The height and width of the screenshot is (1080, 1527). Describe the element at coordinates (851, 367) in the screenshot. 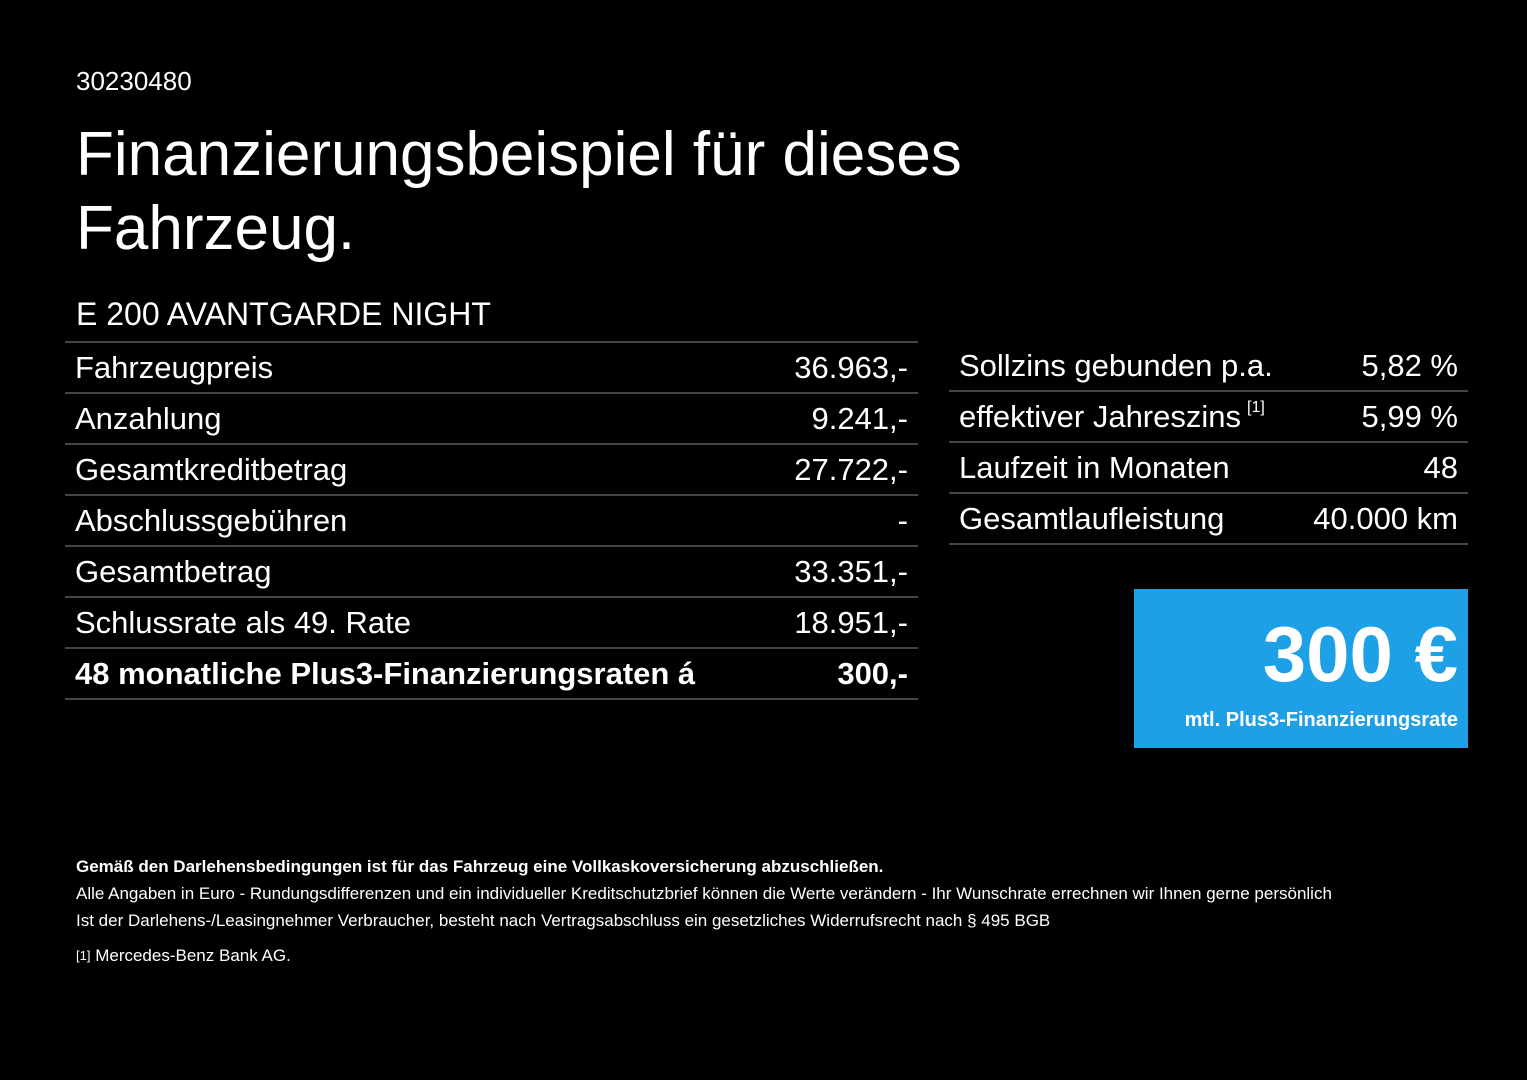

I see `row-value: 36.963,-` at that location.